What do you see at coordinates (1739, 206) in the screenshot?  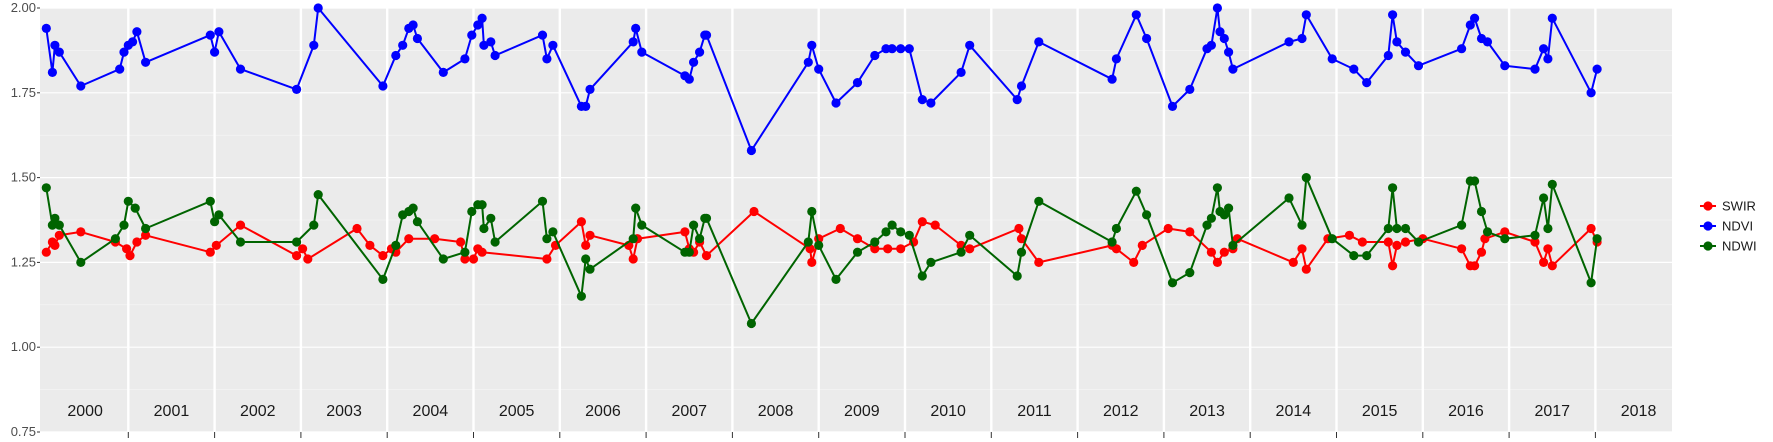 I see `legend-label: SWIR` at bounding box center [1739, 206].